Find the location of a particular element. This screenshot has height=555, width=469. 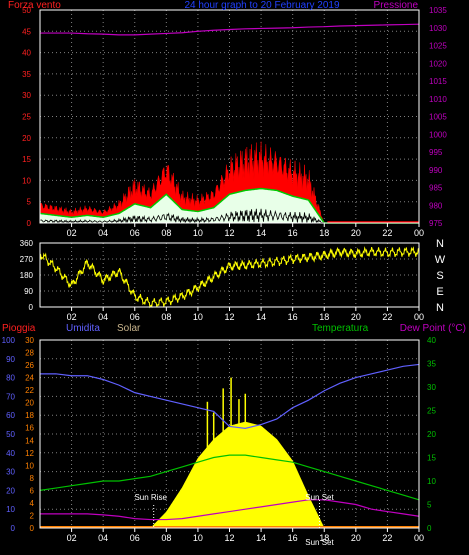

y-tick-label: 1010 is located at coordinates (438, 99).